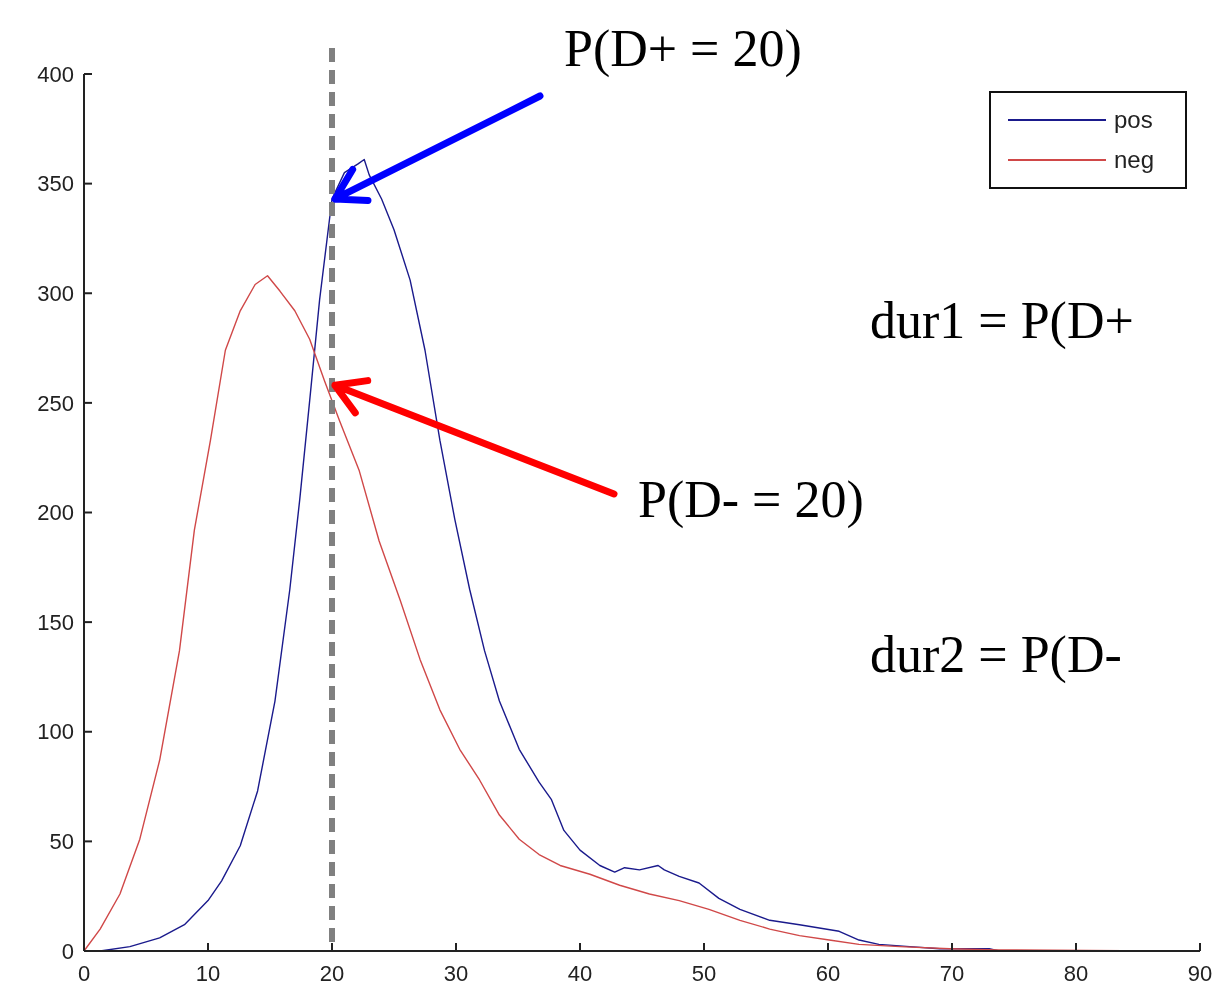 This screenshot has height=992, width=1216. What do you see at coordinates (683, 48) in the screenshot?
I see `annotation: P(D+ = 20)` at bounding box center [683, 48].